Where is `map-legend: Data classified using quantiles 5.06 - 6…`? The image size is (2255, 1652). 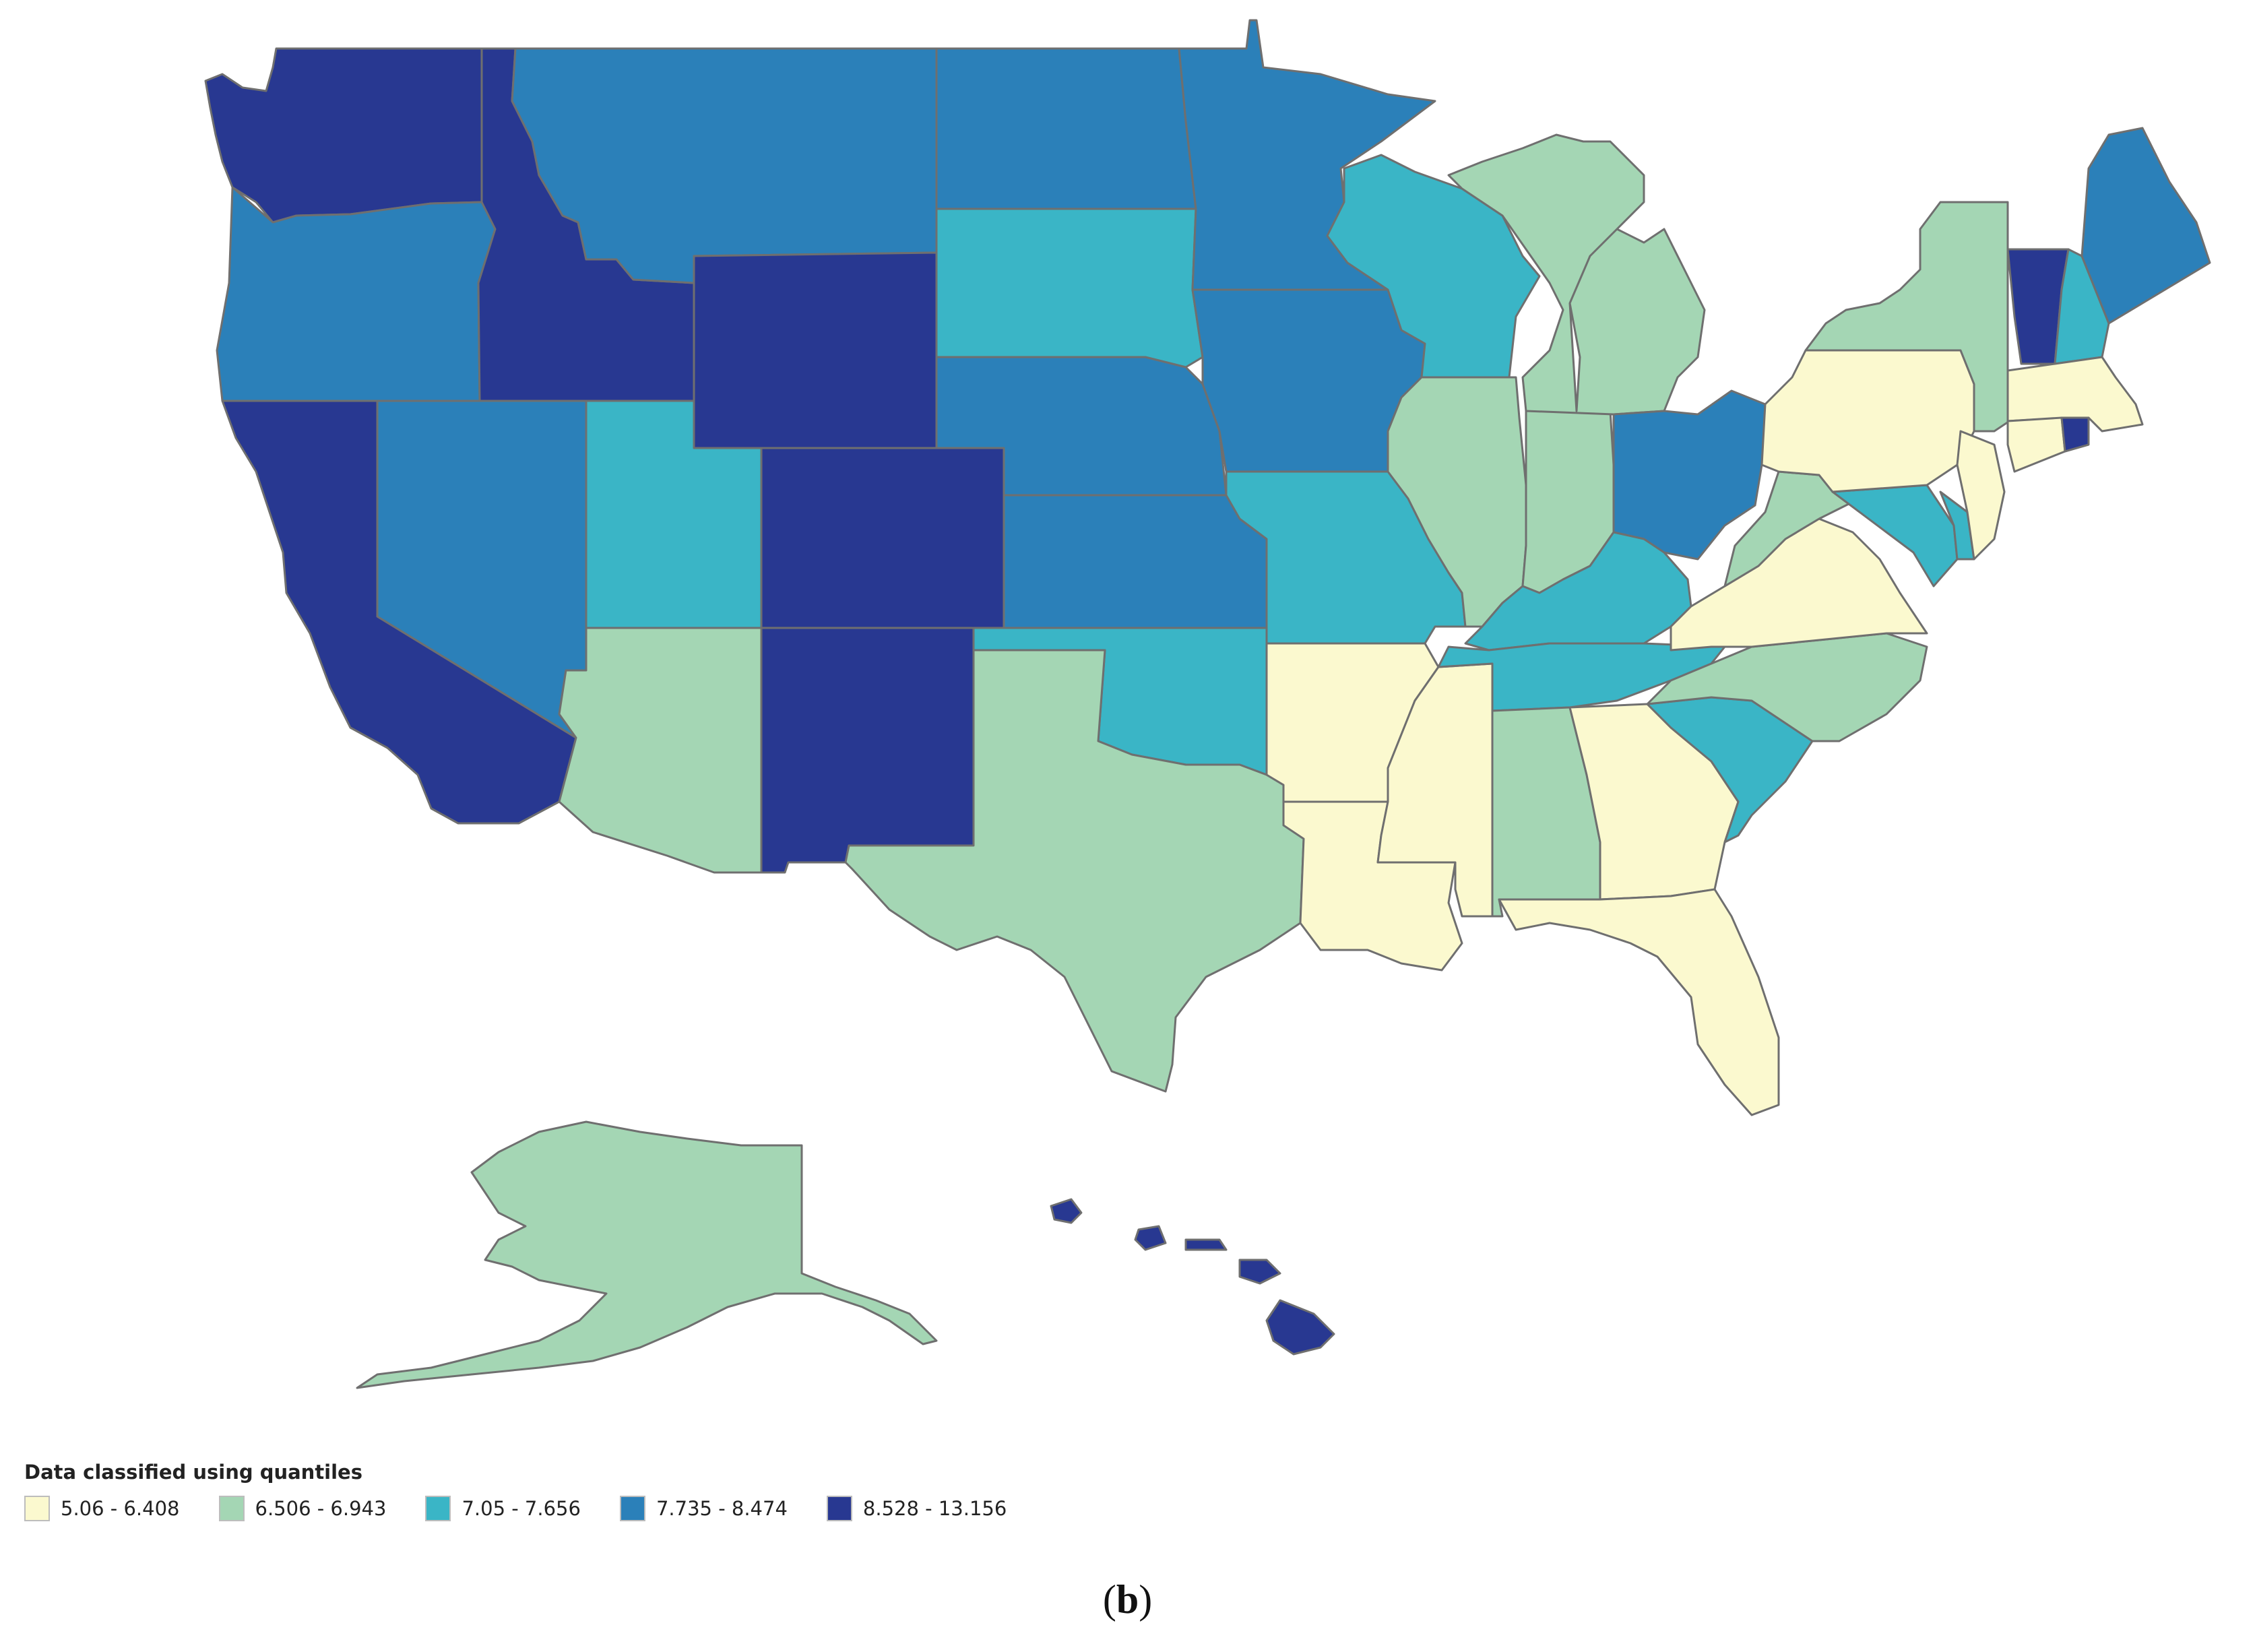
map-legend: Data classified using quantiles 5.06 - 6… is located at coordinates (535, 1491).